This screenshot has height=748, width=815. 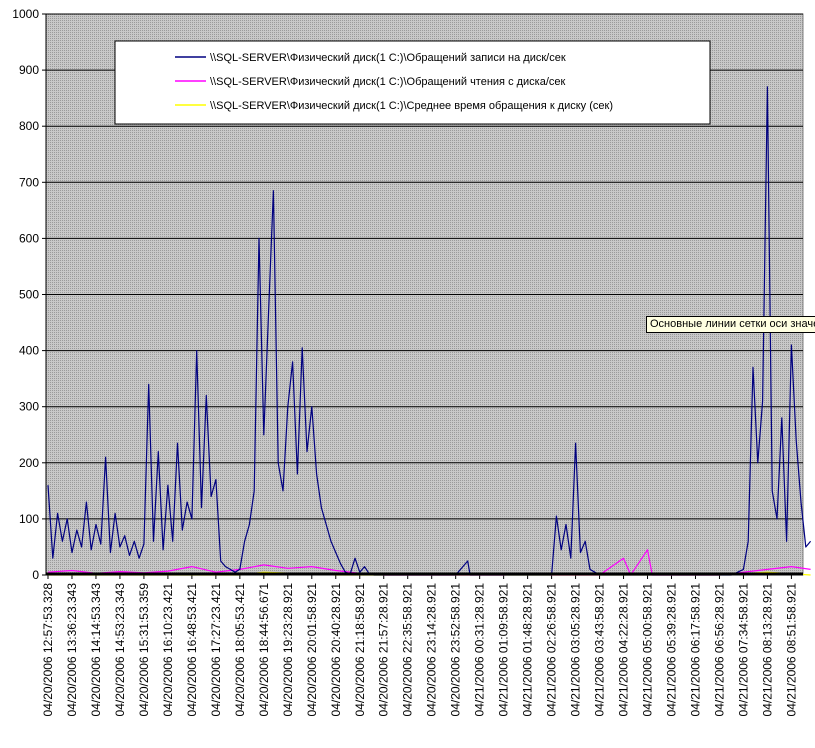 What do you see at coordinates (336, 650) in the screenshot?
I see `x-tick-label: 04/20/2006 20:40:28.921` at bounding box center [336, 650].